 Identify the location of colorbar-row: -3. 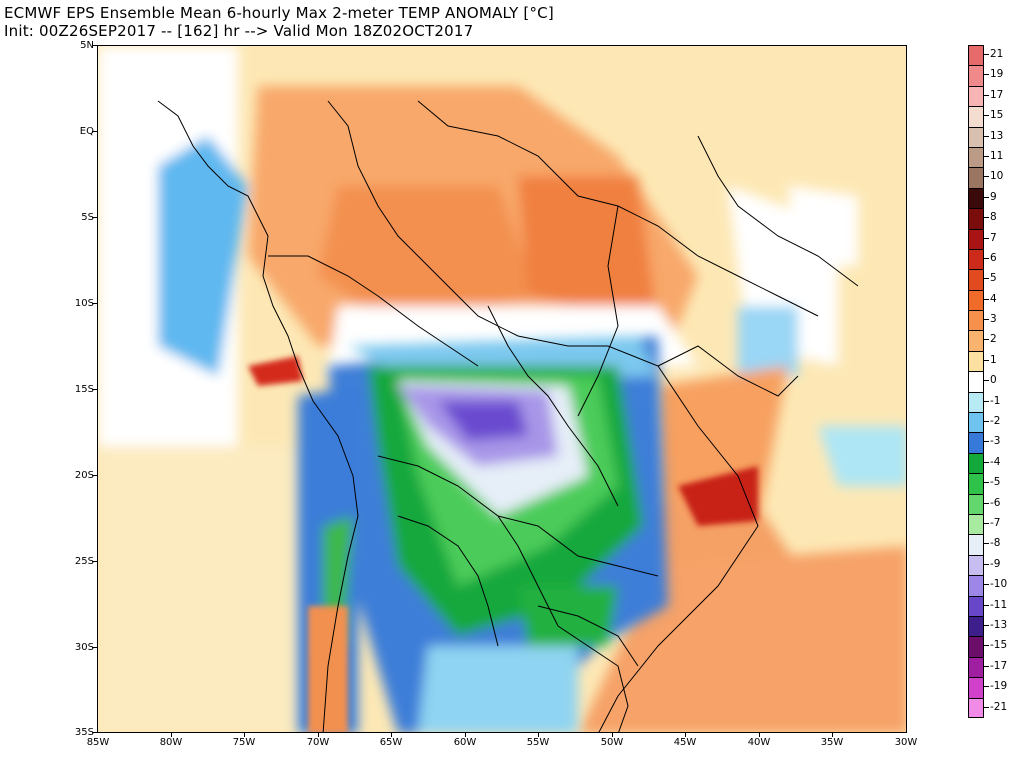
(996, 442).